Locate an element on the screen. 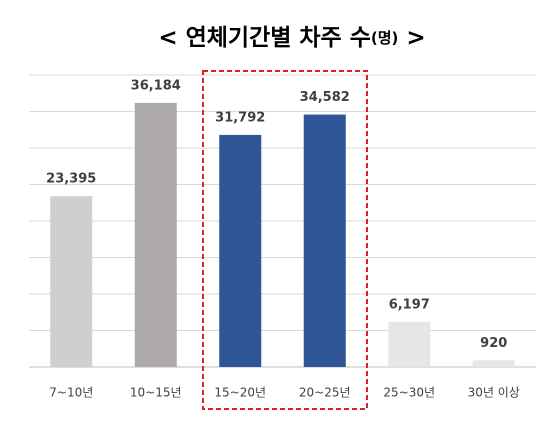 Image resolution: width=559 pixels, height=424 pixels. value-label: 23,395 is located at coordinates (71, 179).